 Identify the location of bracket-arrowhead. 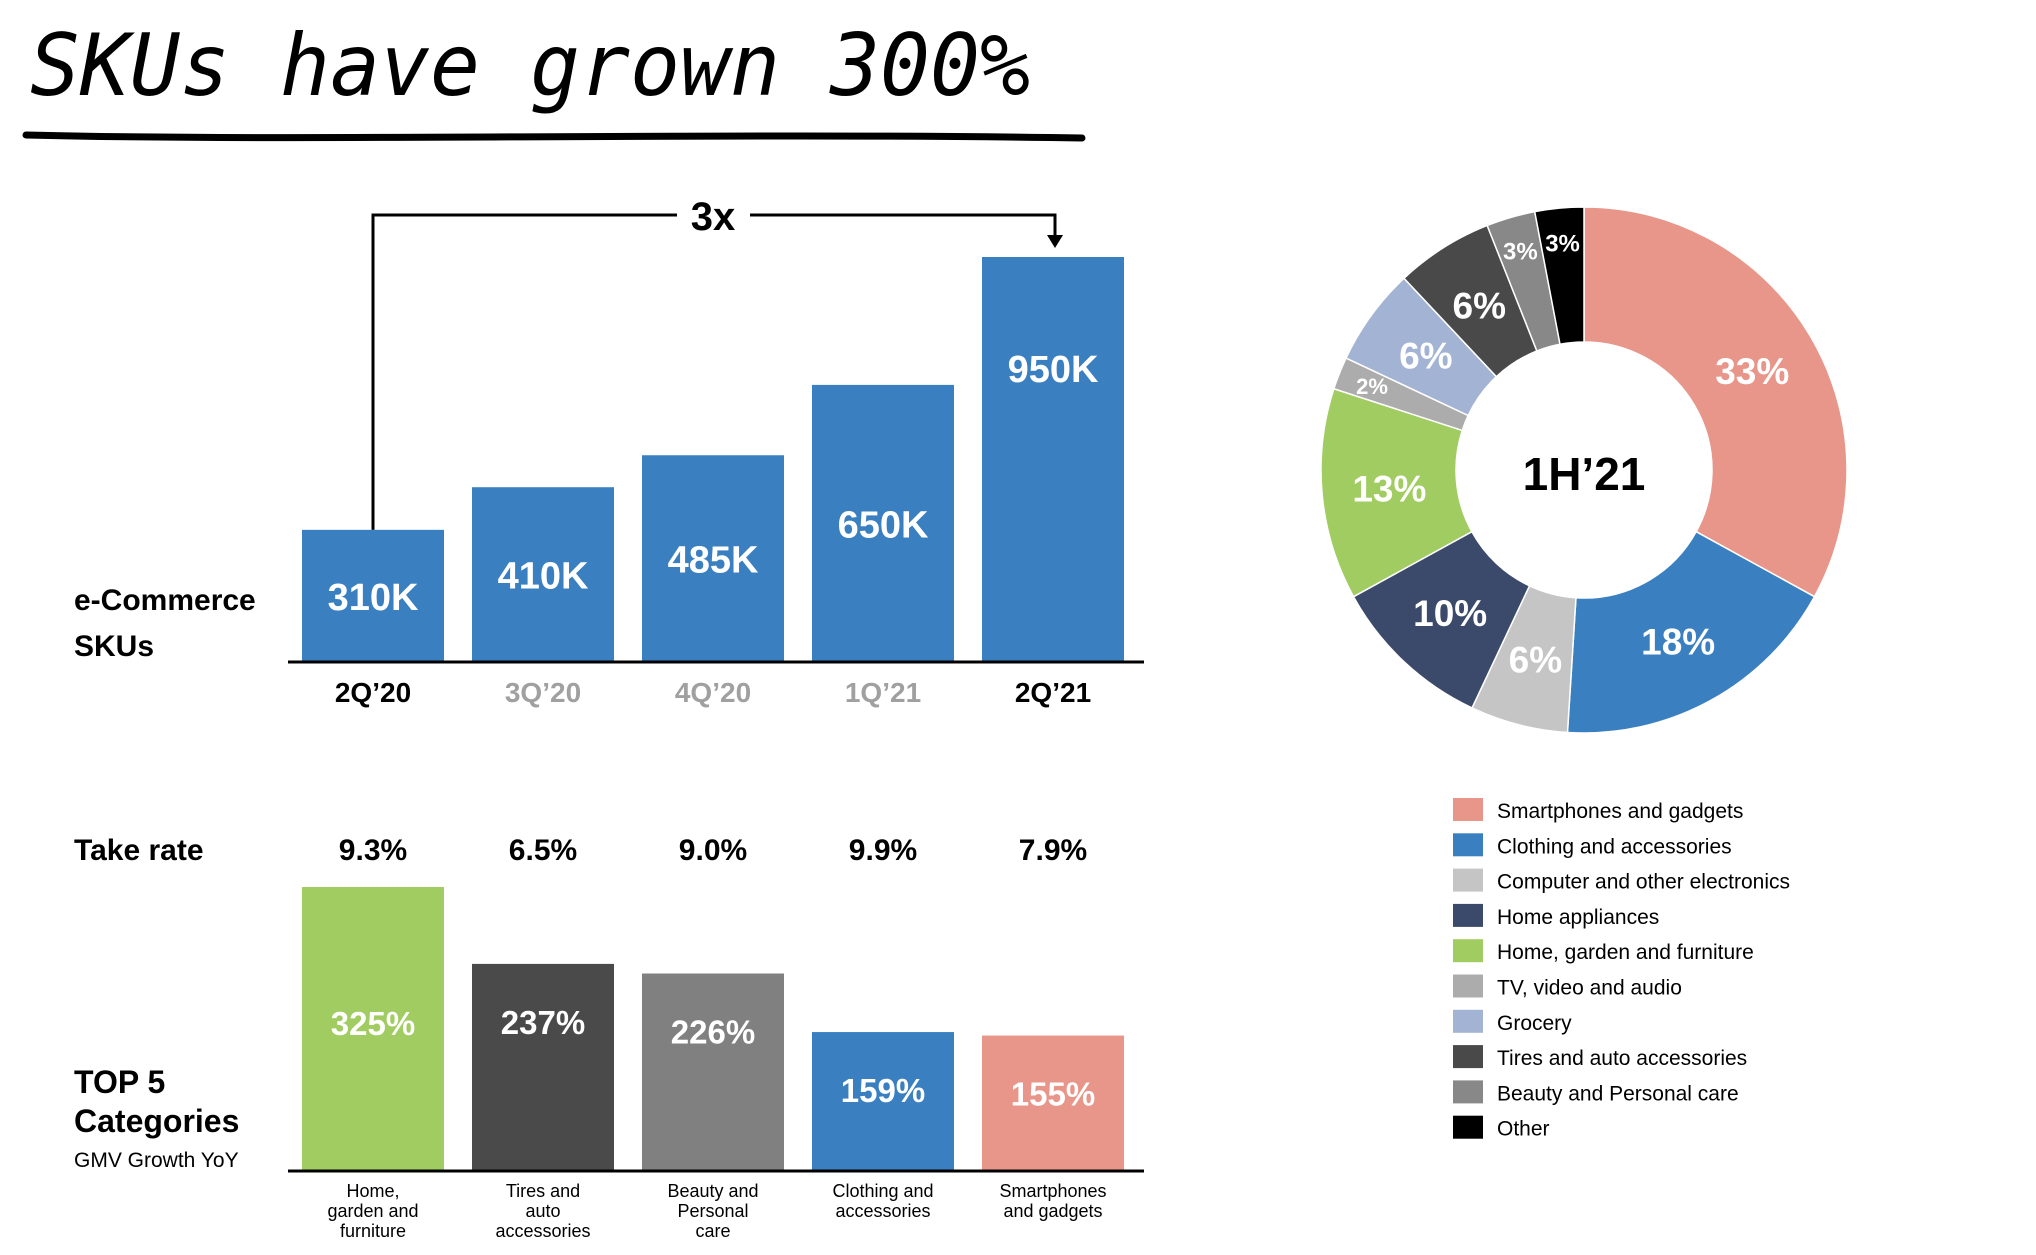
(1055, 241).